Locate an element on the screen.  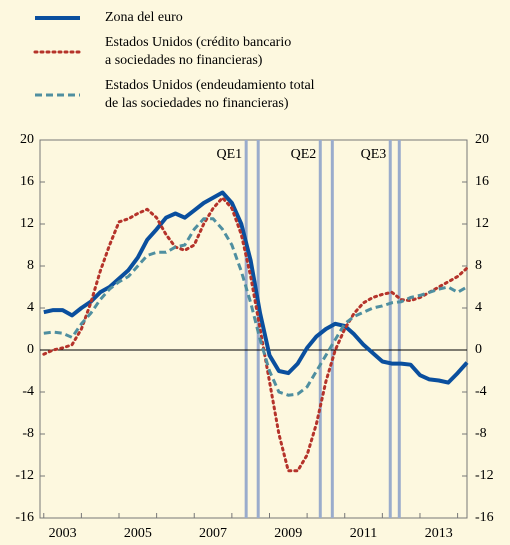
y-tick-label: 12 is located at coordinates (27, 223).